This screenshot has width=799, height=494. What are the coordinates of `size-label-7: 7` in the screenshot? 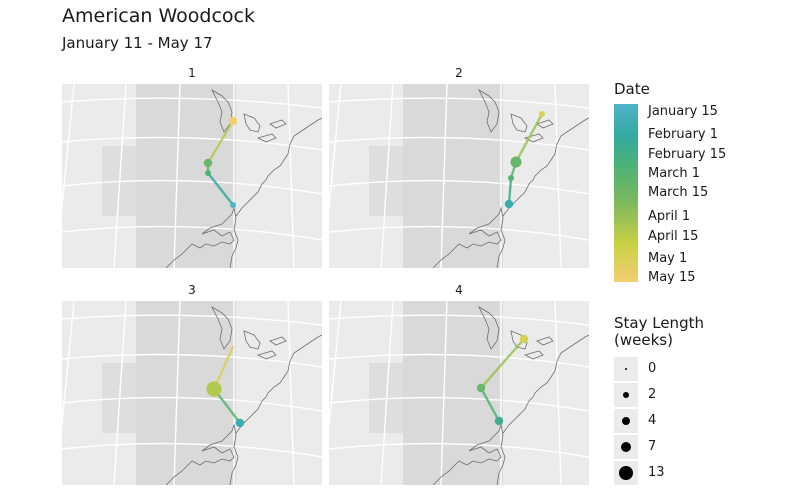 It's located at (652, 446).